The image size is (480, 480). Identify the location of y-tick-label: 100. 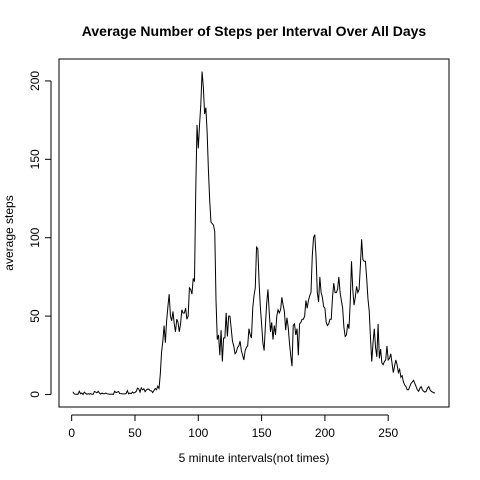
(35, 237).